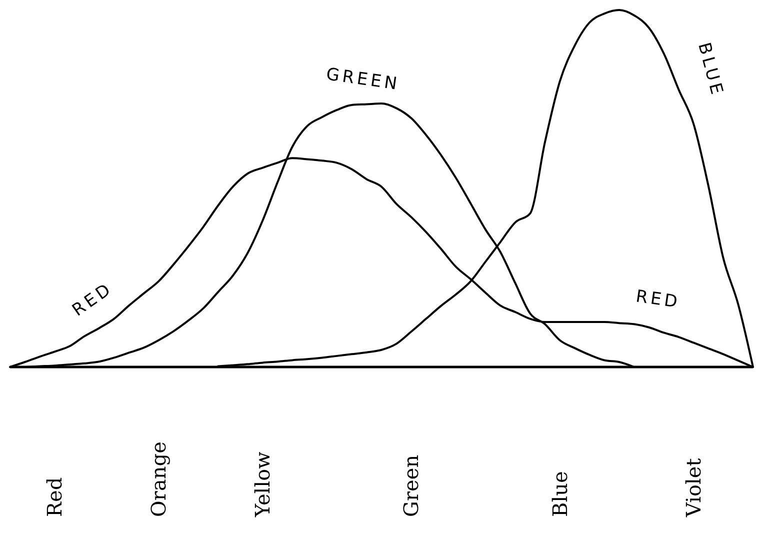  I want to click on x-tick-label: Violet, so click(694, 488).